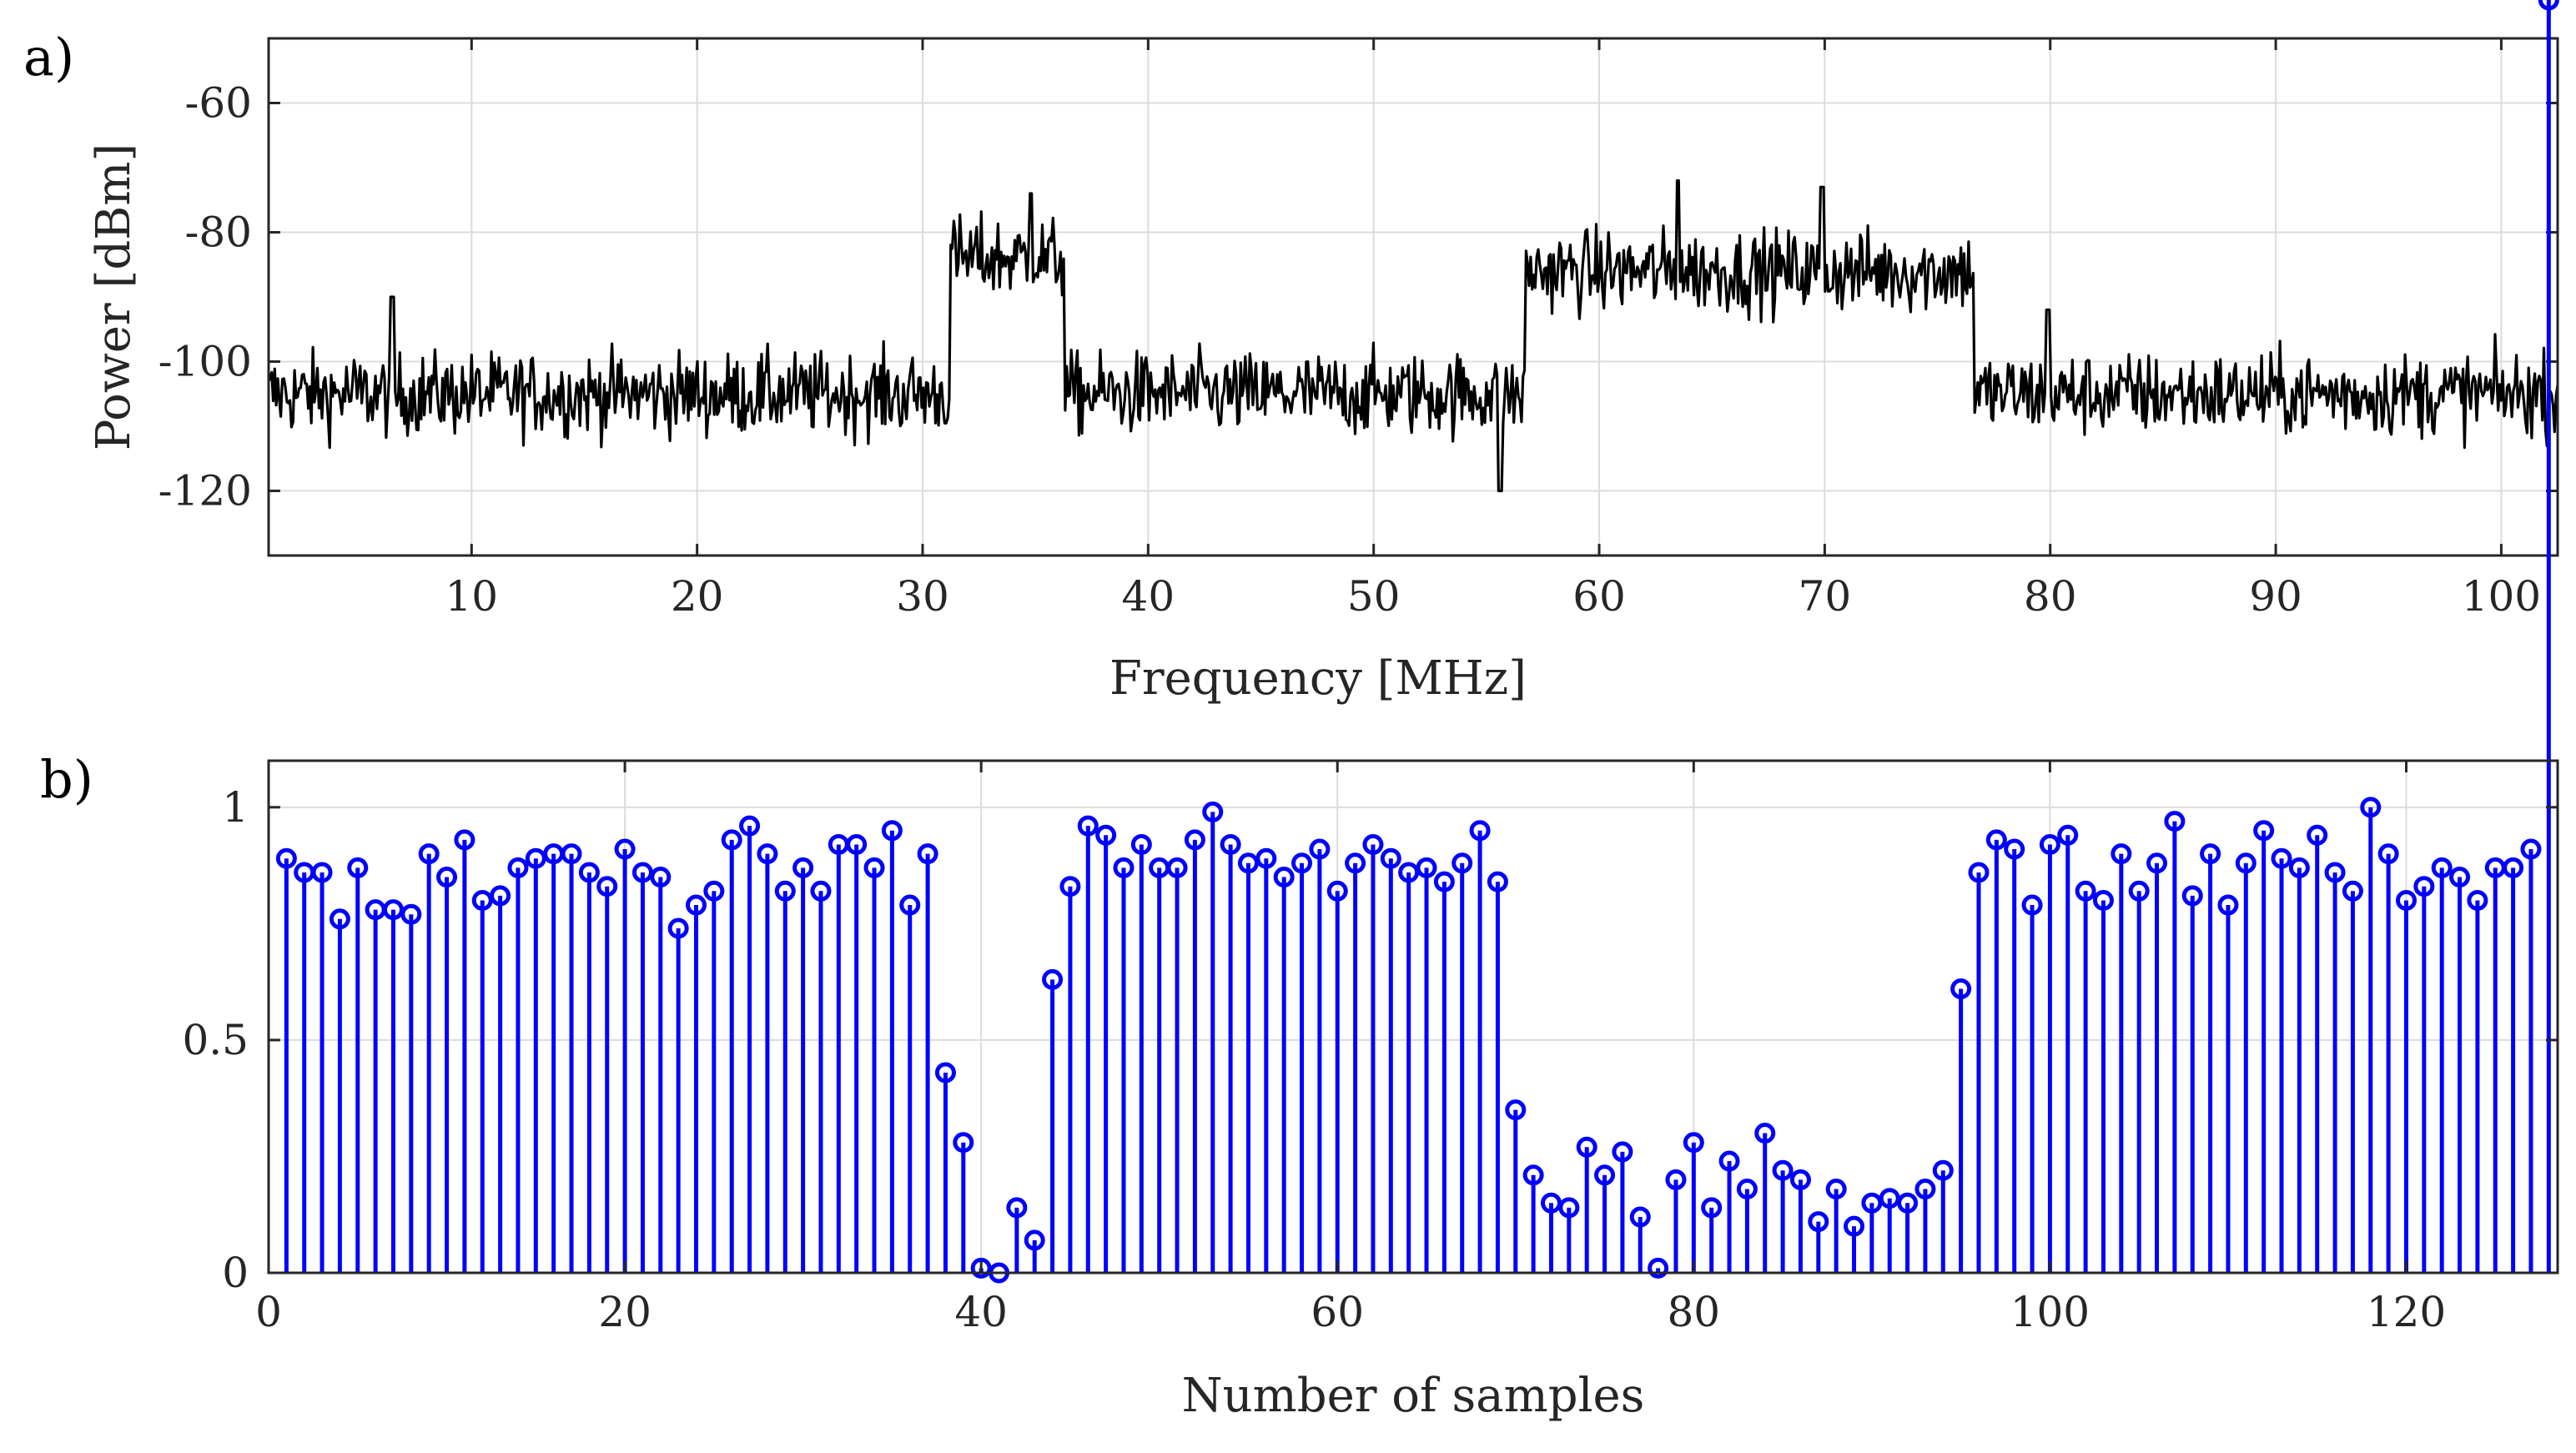 This screenshot has width=2576, height=1453. What do you see at coordinates (205, 491) in the screenshot?
I see `spectrum-y-tick-label: -120` at bounding box center [205, 491].